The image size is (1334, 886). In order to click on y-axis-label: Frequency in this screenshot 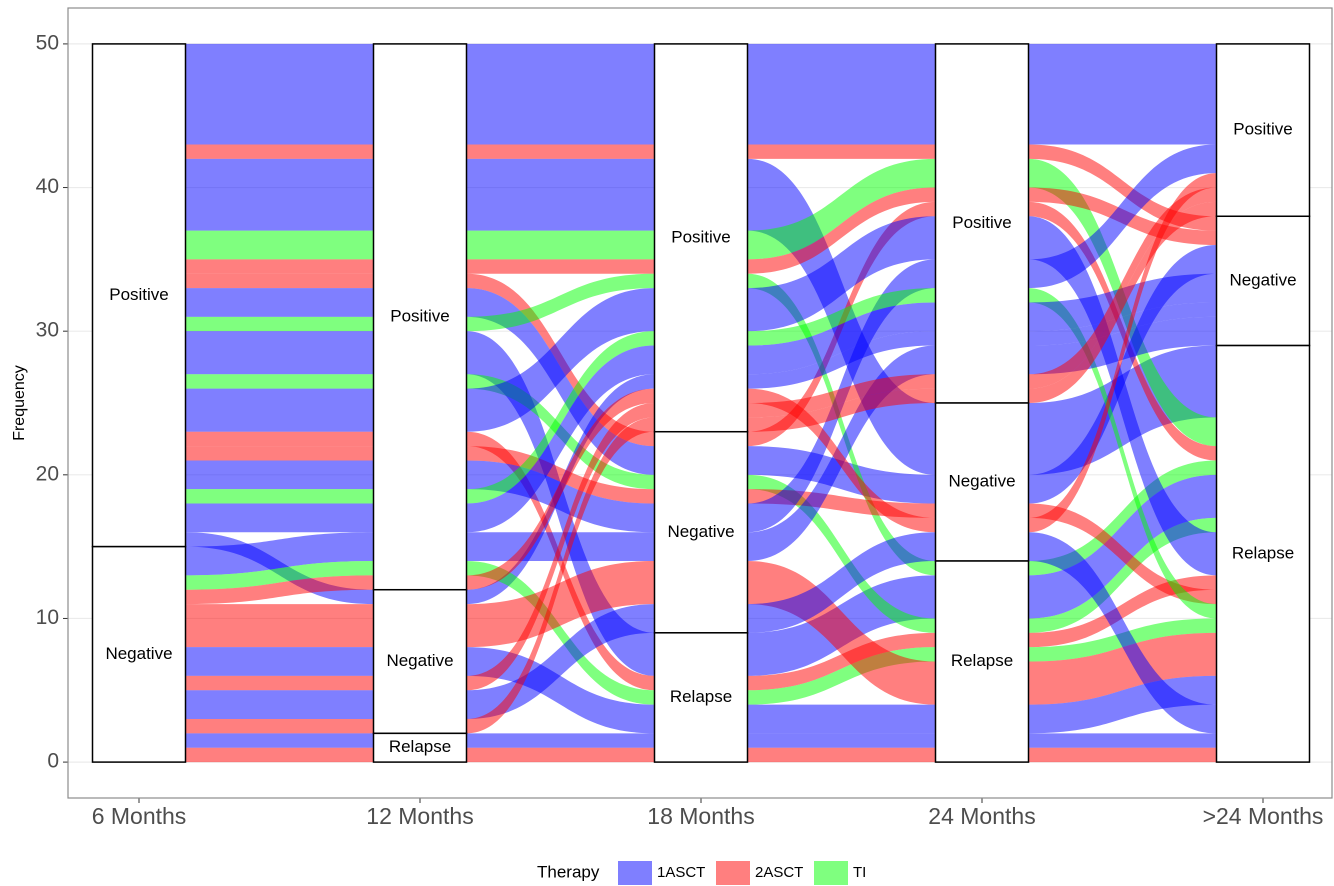, I will do `click(19, 403)`.